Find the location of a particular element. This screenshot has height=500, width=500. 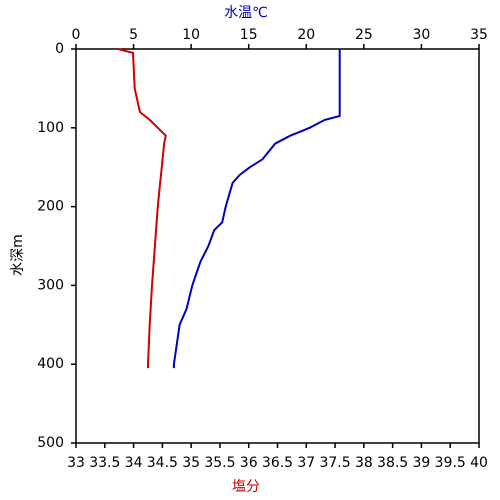

y-tick-label: 300 is located at coordinates (50, 285).